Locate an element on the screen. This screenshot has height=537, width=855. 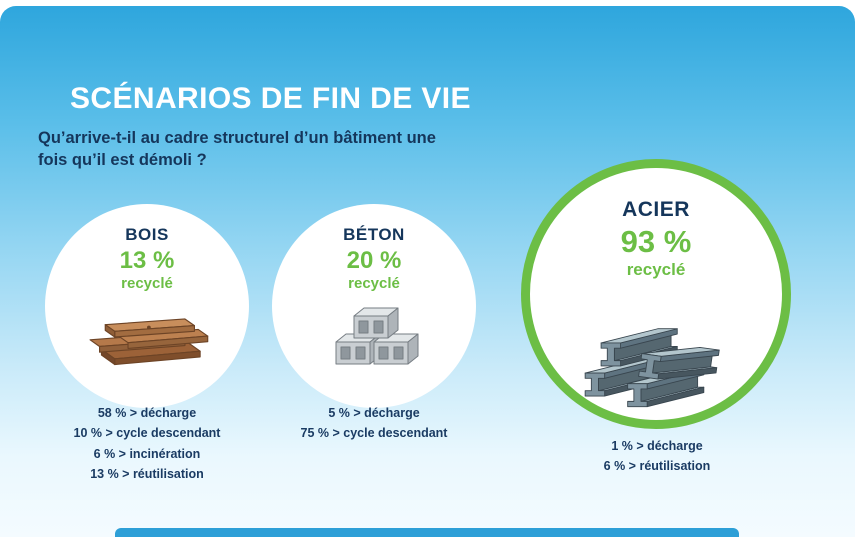
subtitle-line-2: fois qu’il est démoli ? is located at coordinates (122, 159).